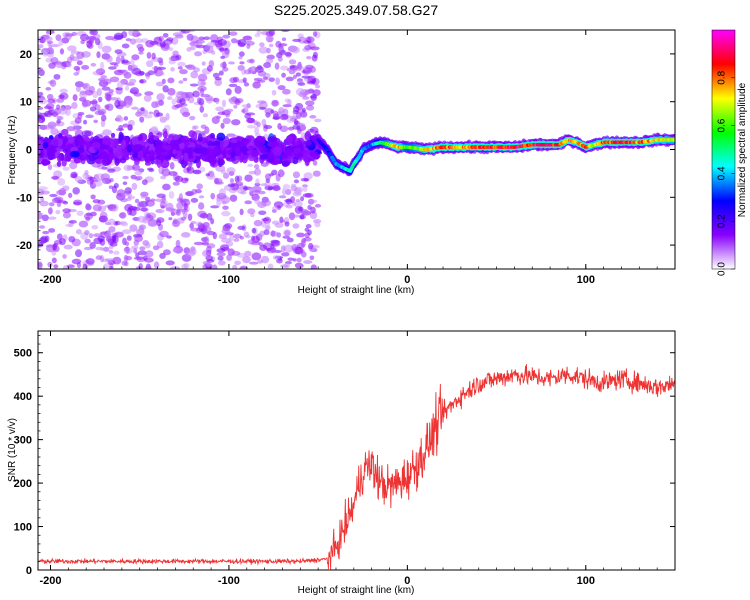 The height and width of the screenshot is (600, 750). Describe the element at coordinates (356, 10) in the screenshot. I see `figure-title: S225.2025.349.07.58.G27` at that location.